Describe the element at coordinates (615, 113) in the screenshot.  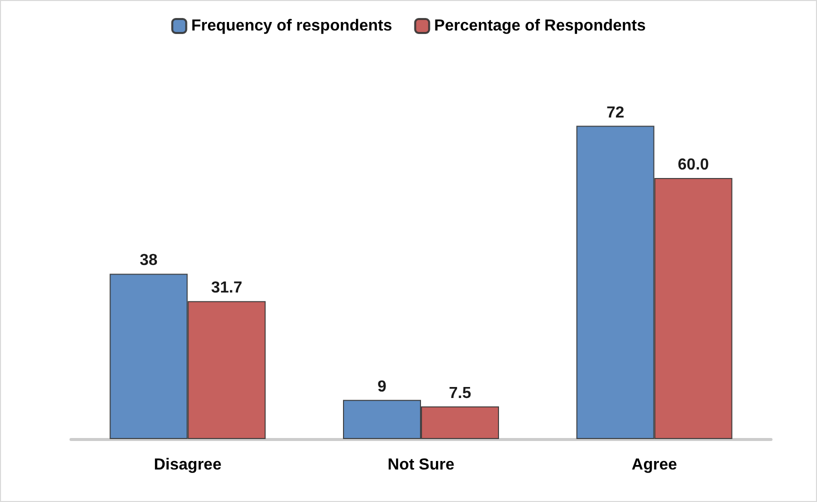
I see `data-label: 72` at that location.